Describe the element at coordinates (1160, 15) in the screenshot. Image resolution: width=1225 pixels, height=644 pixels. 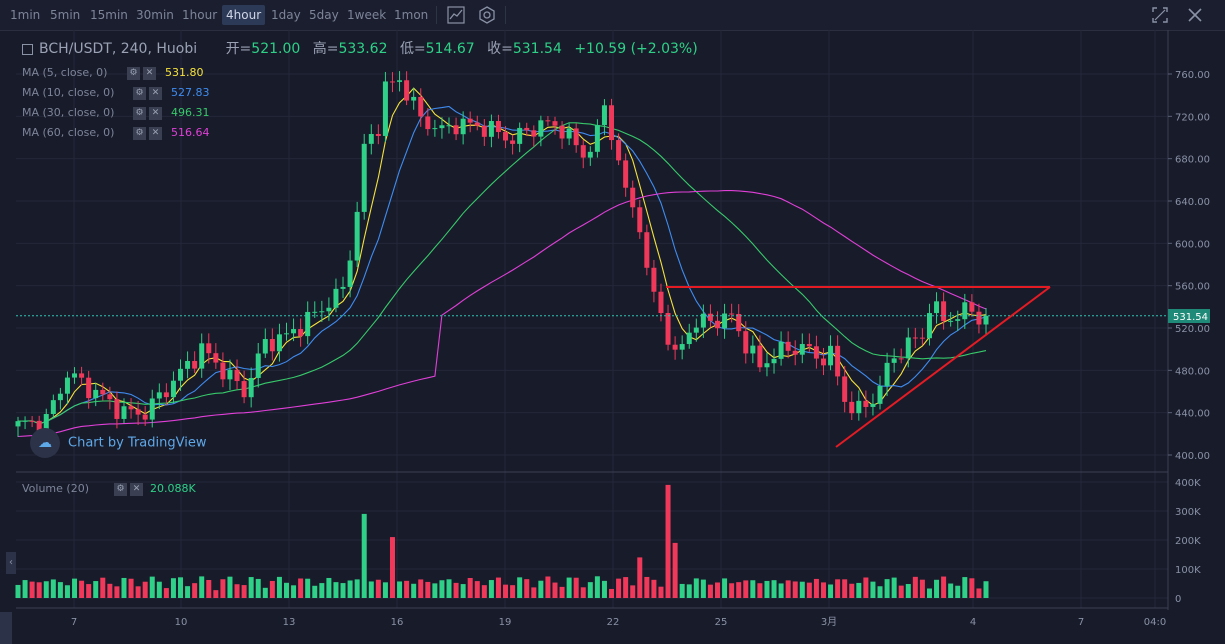
I see `fullscreen-icon` at that location.